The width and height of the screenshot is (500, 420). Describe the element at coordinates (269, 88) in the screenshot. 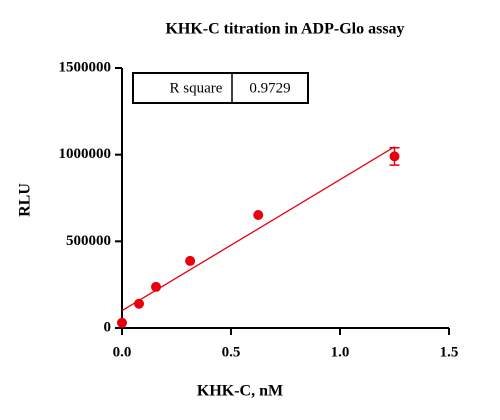

I see `stats-value: 0.9729` at that location.